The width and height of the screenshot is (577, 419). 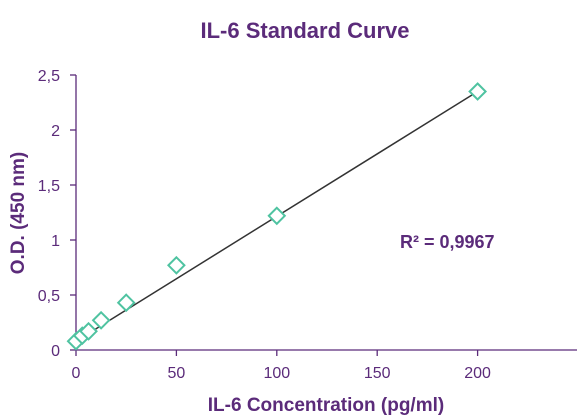 I want to click on x-axis, so click(x=326, y=352).